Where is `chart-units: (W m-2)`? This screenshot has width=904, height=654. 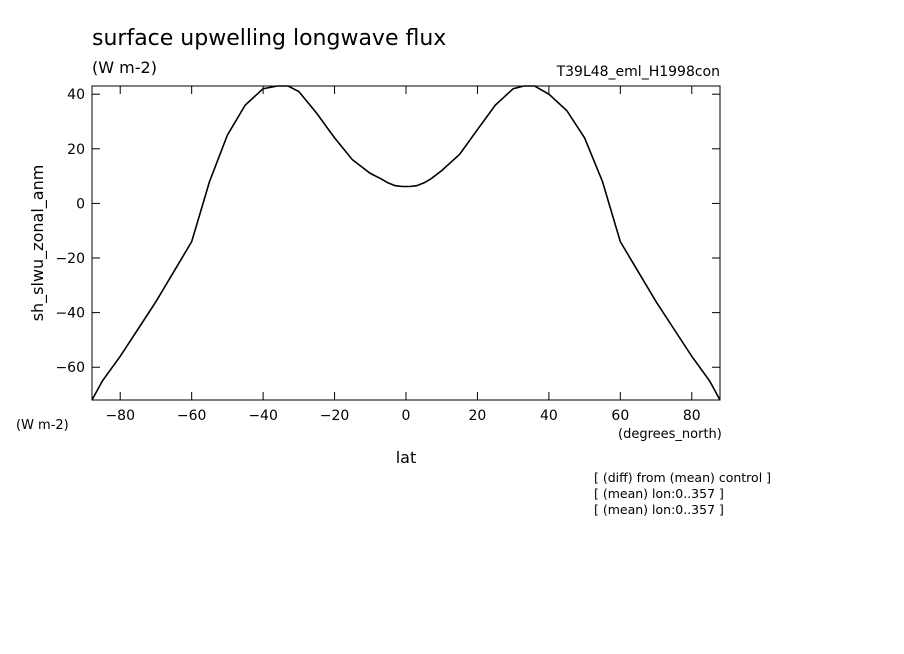
chart-units: (W m-2) is located at coordinates (124, 67).